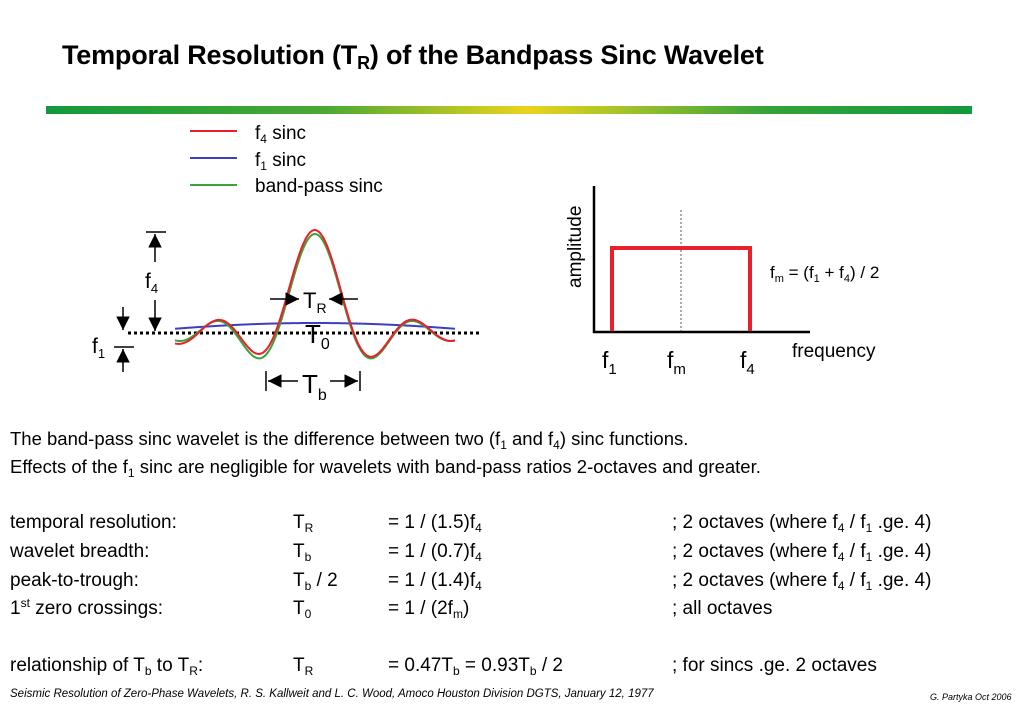  I want to click on amplitude-axis-label: amplitude, so click(575, 247).